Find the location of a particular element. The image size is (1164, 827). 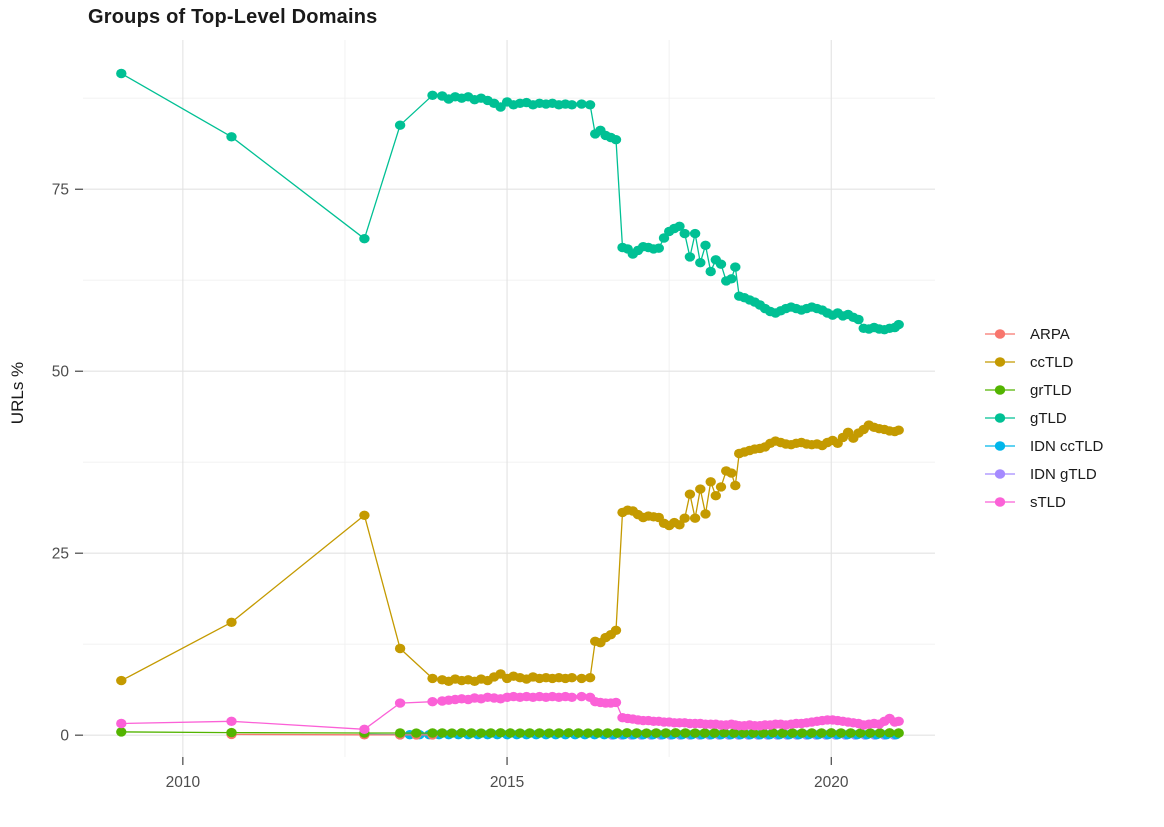

legend-label: sTLD is located at coordinates (1048, 502).